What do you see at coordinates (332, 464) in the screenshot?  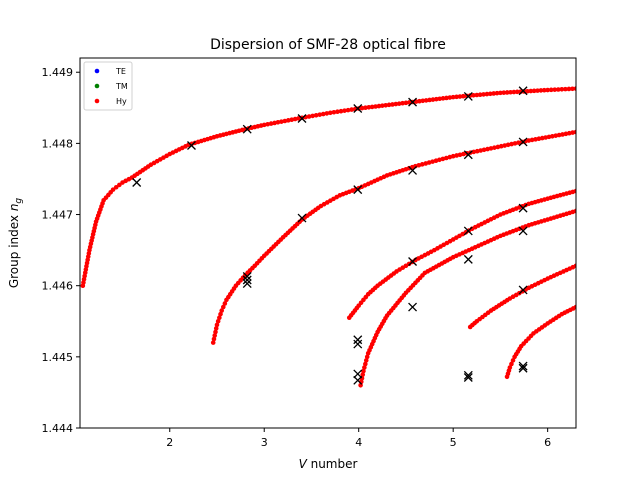 I see `x-axis-label-rest: number` at bounding box center [332, 464].